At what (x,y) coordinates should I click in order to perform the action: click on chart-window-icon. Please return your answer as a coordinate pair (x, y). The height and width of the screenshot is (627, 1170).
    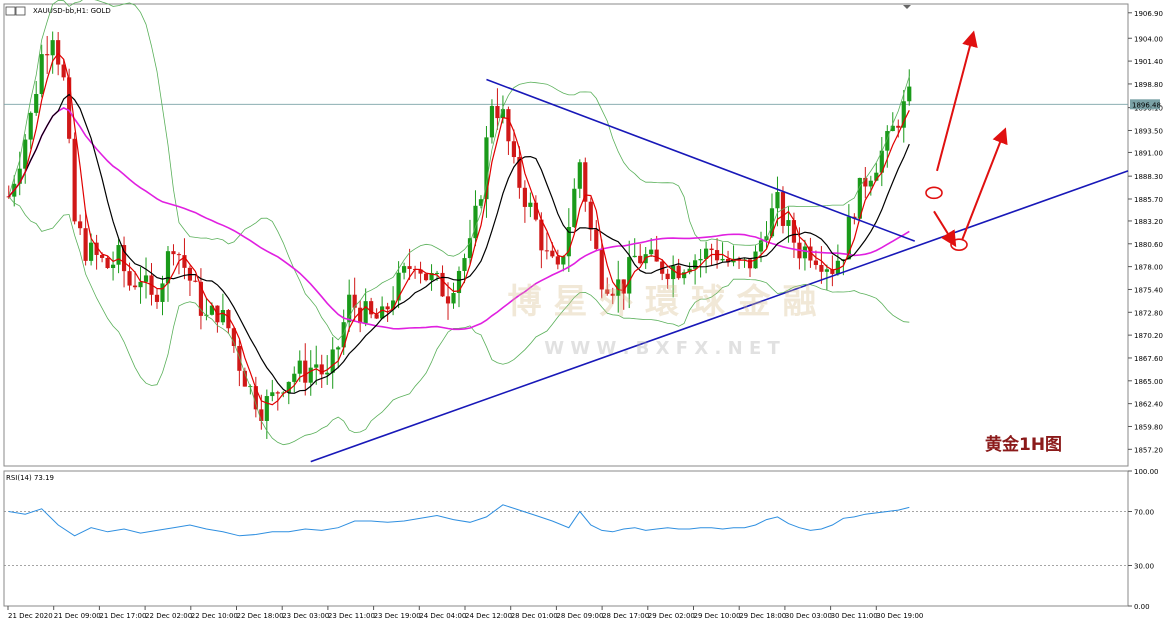
    Looking at the image, I should click on (15, 11).